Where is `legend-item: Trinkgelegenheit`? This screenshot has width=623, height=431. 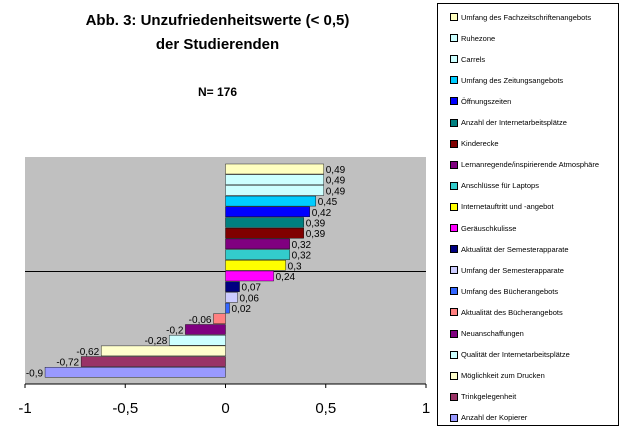
legend-item: Trinkgelegenheit is located at coordinates (483, 397).